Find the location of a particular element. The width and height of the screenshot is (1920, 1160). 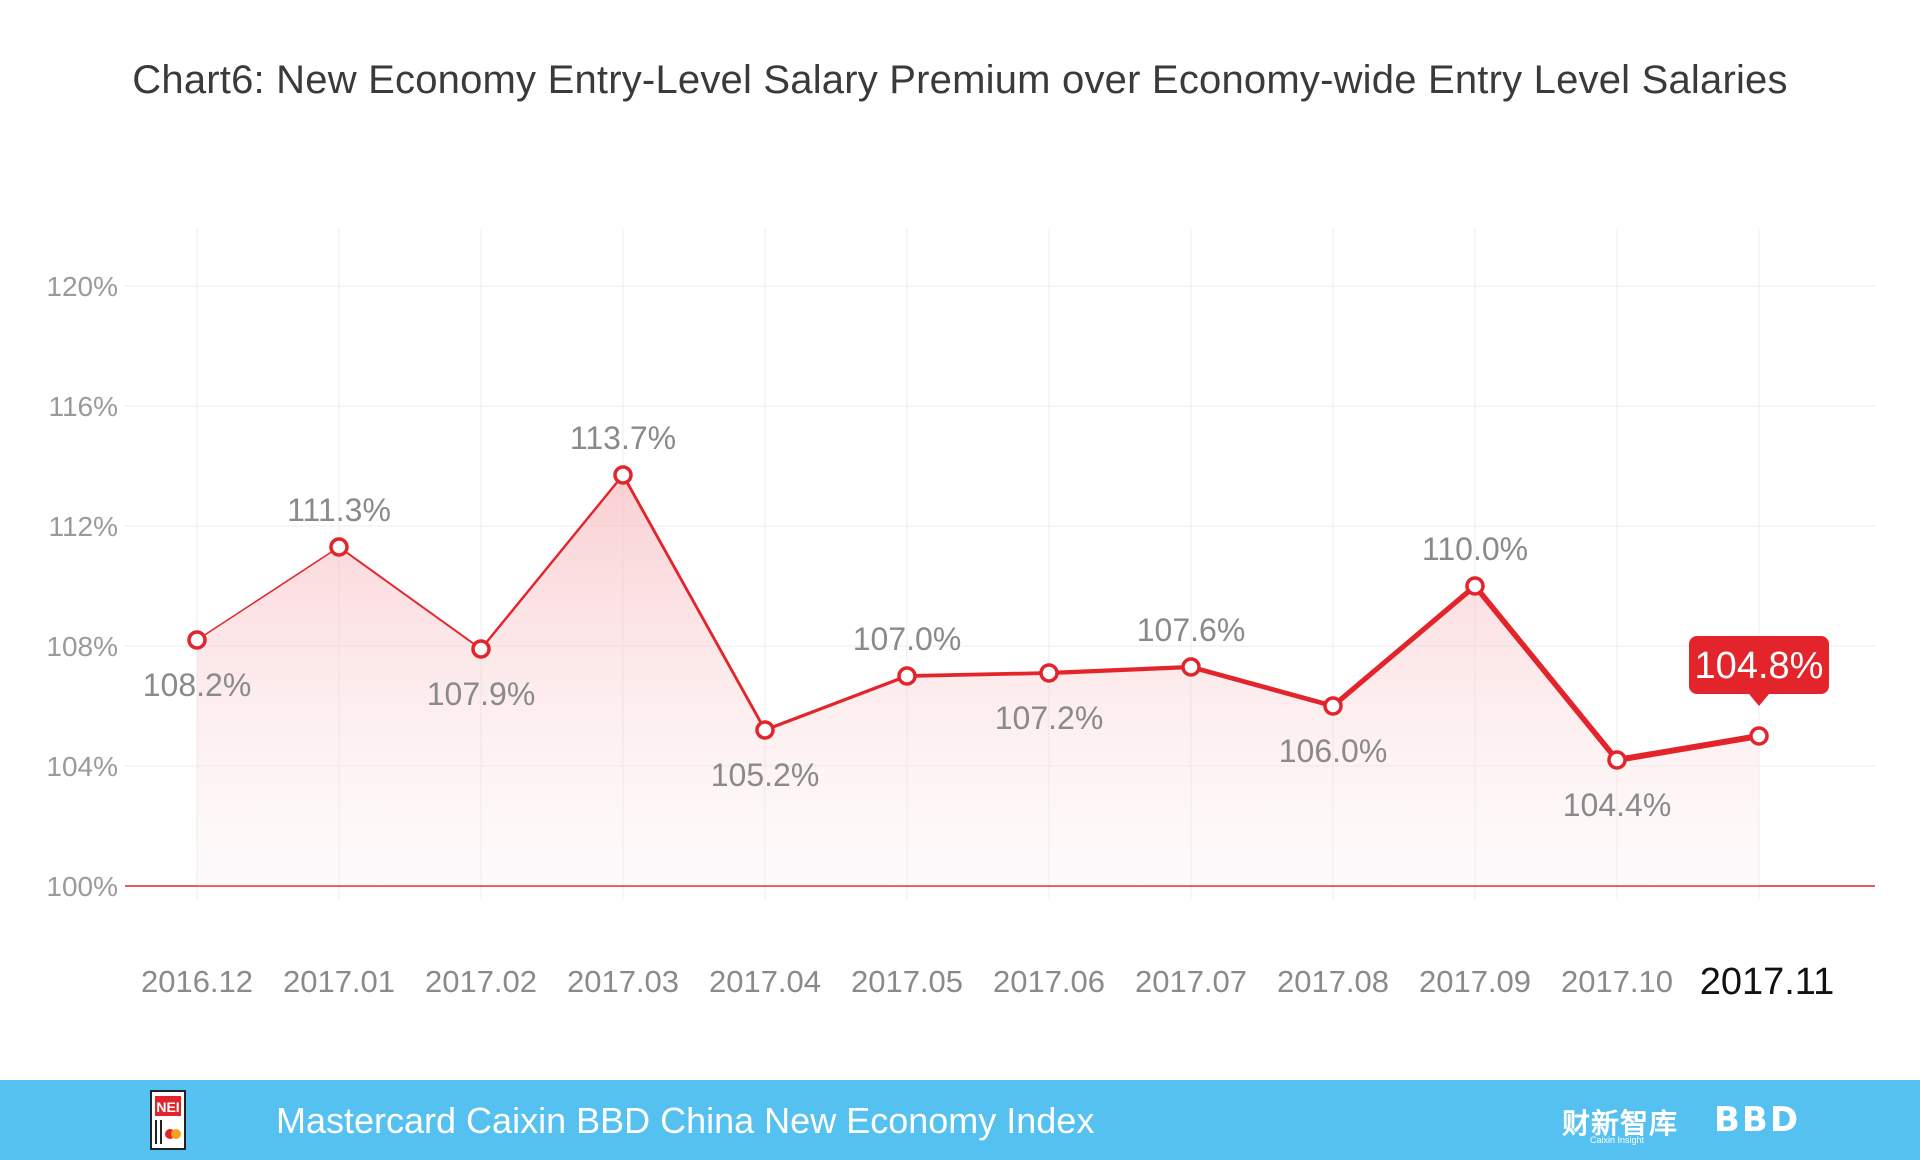

x-tick-label: 2017.06 is located at coordinates (1049, 981).